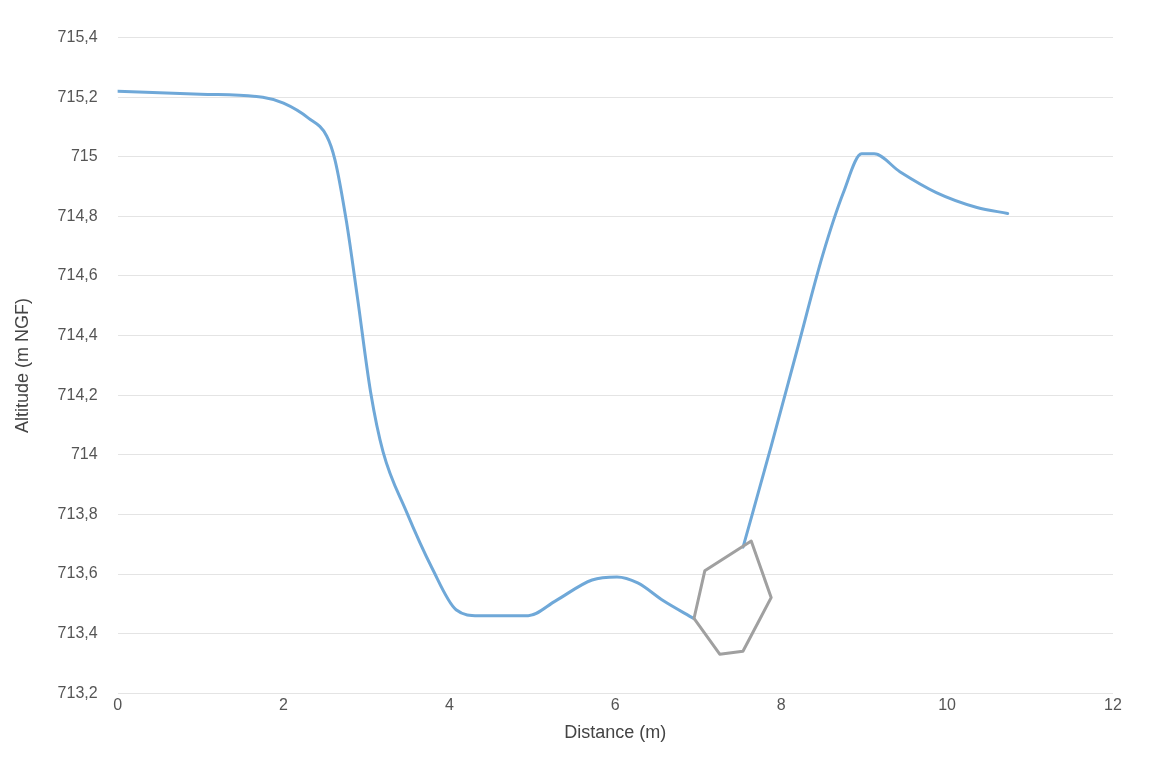  I want to click on y-tick-label: 713,4, so click(77, 633).